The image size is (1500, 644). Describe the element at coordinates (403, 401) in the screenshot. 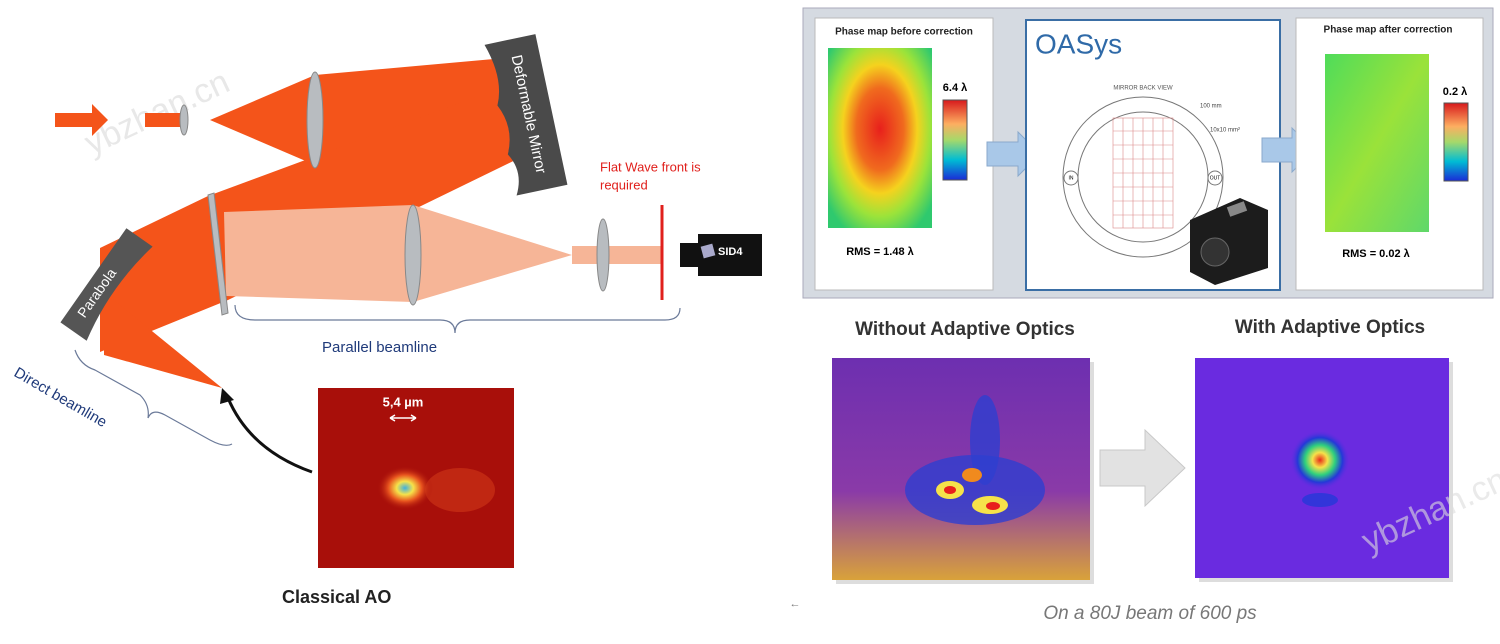

I see `spot-size: 5,4 µm` at that location.